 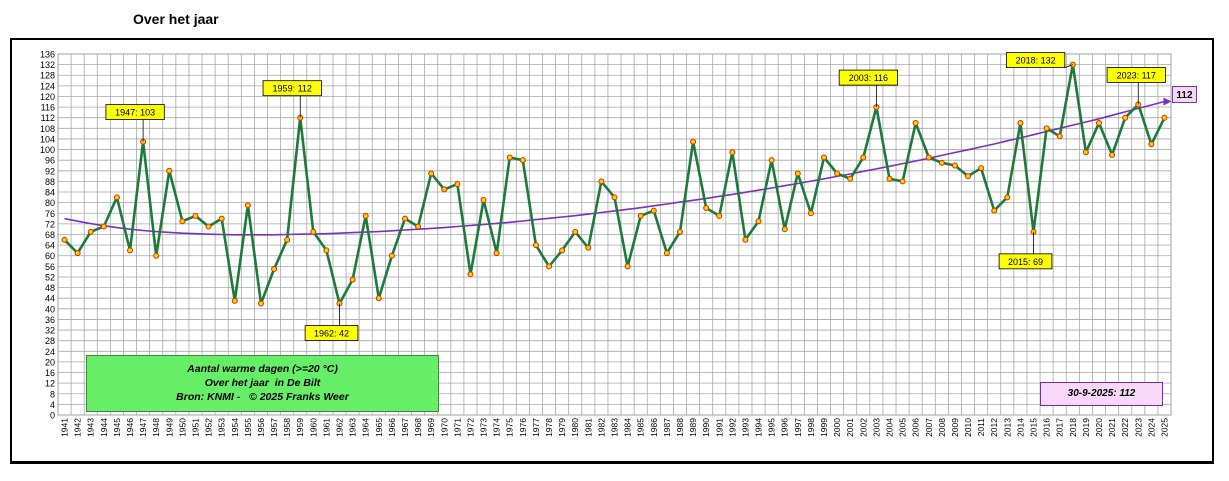 What do you see at coordinates (47, 139) in the screenshot?
I see `y-tick-label: 104` at bounding box center [47, 139].